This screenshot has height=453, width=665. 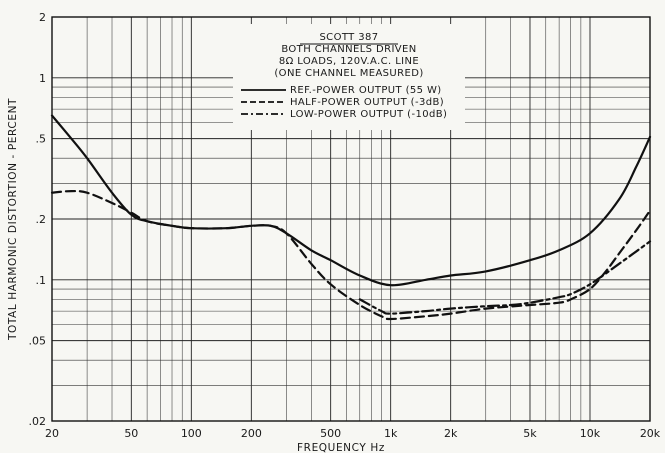 I want to click on x-tick-label: 500, so click(x=330, y=433).